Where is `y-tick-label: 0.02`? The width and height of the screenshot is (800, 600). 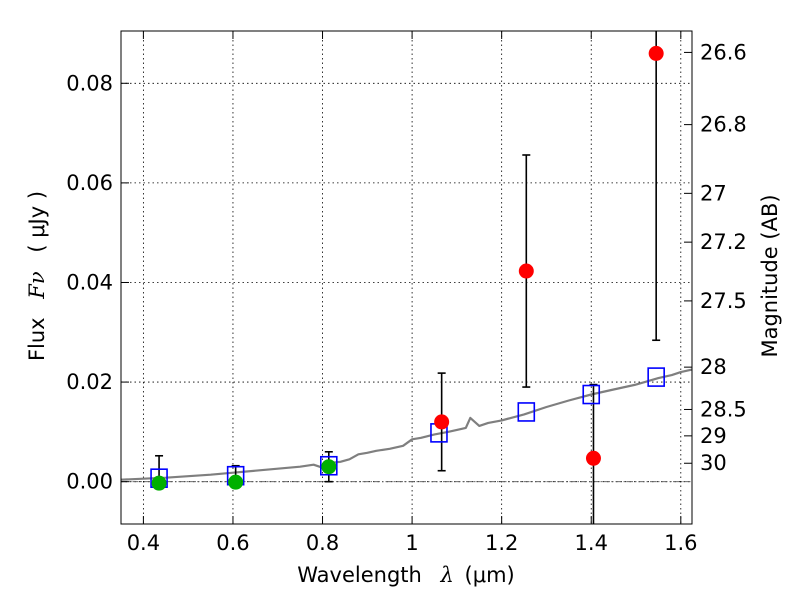
y-tick-label: 0.02 is located at coordinates (89, 382).